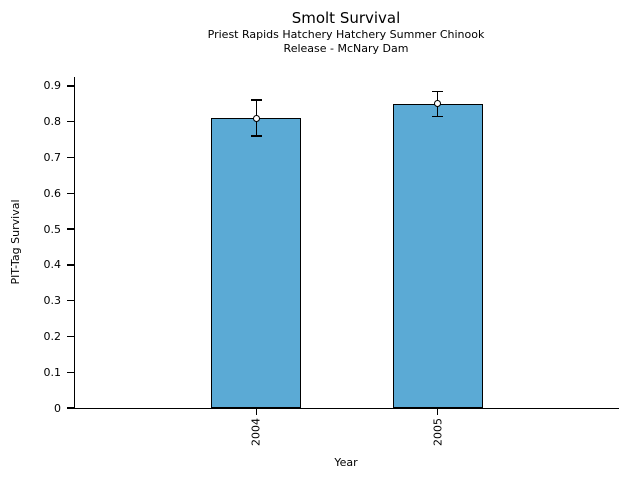 Image resolution: width=640 pixels, height=480 pixels. Describe the element at coordinates (52, 265) in the screenshot. I see `y-axis-tick-label: 0.4` at that location.